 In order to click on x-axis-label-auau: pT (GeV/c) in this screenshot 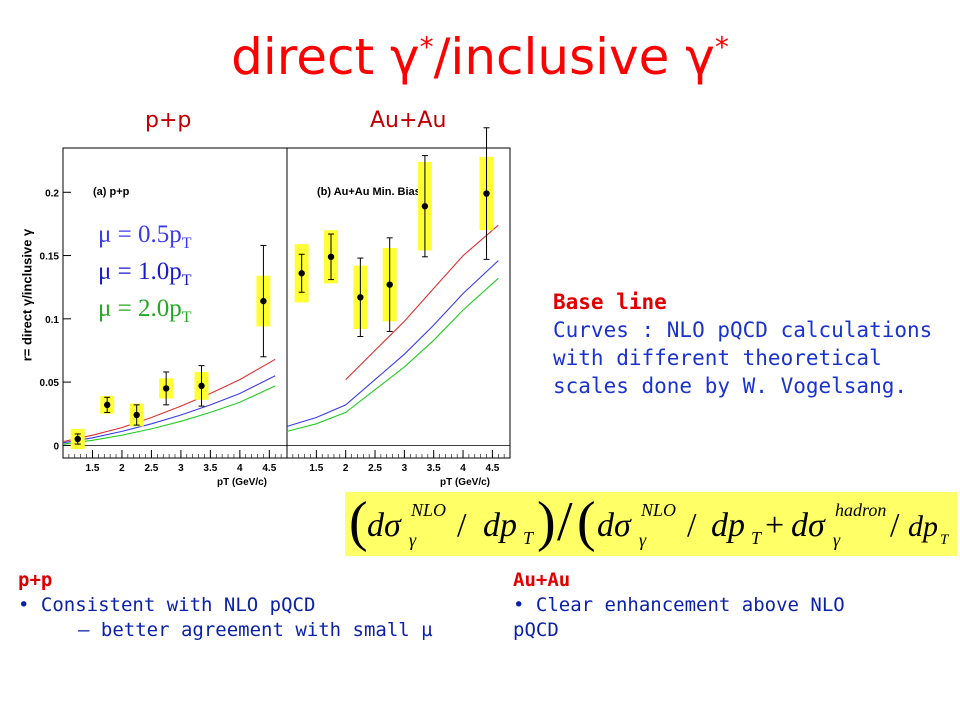, I will do `click(465, 482)`.